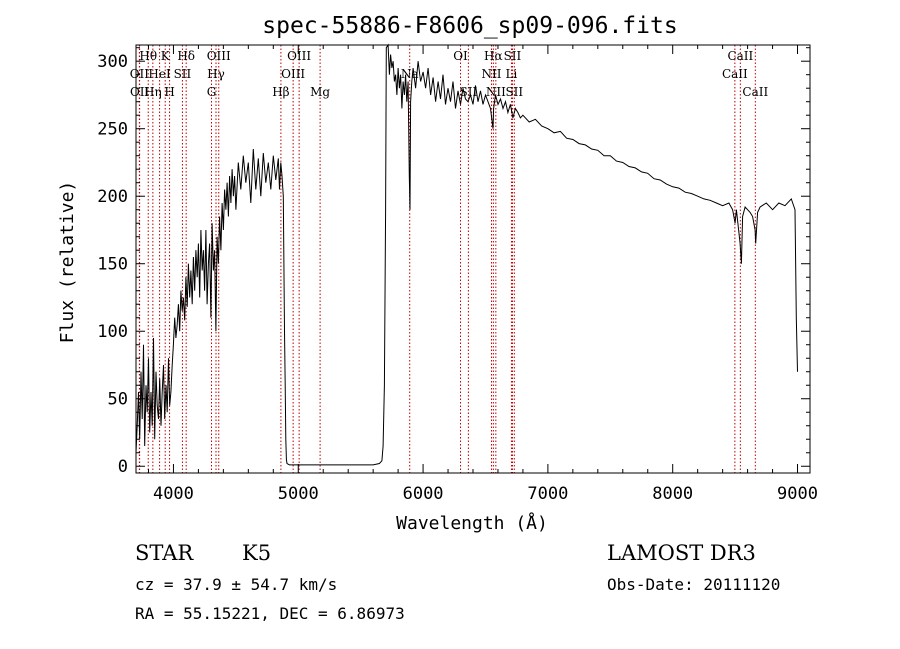 This screenshot has height=649, width=900. I want to click on y-tick-label: 300, so click(112, 62).